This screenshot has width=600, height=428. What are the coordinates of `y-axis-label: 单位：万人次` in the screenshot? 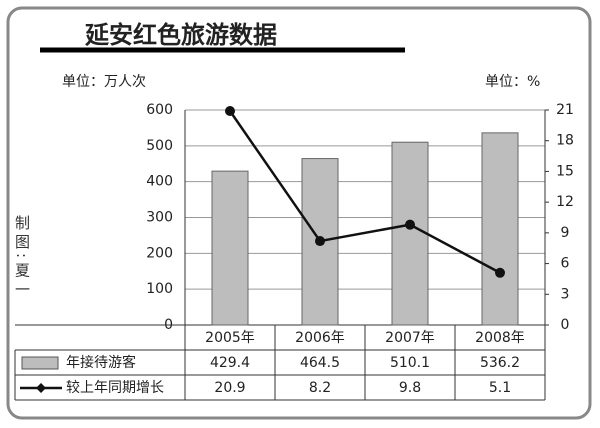 It's located at (104, 82).